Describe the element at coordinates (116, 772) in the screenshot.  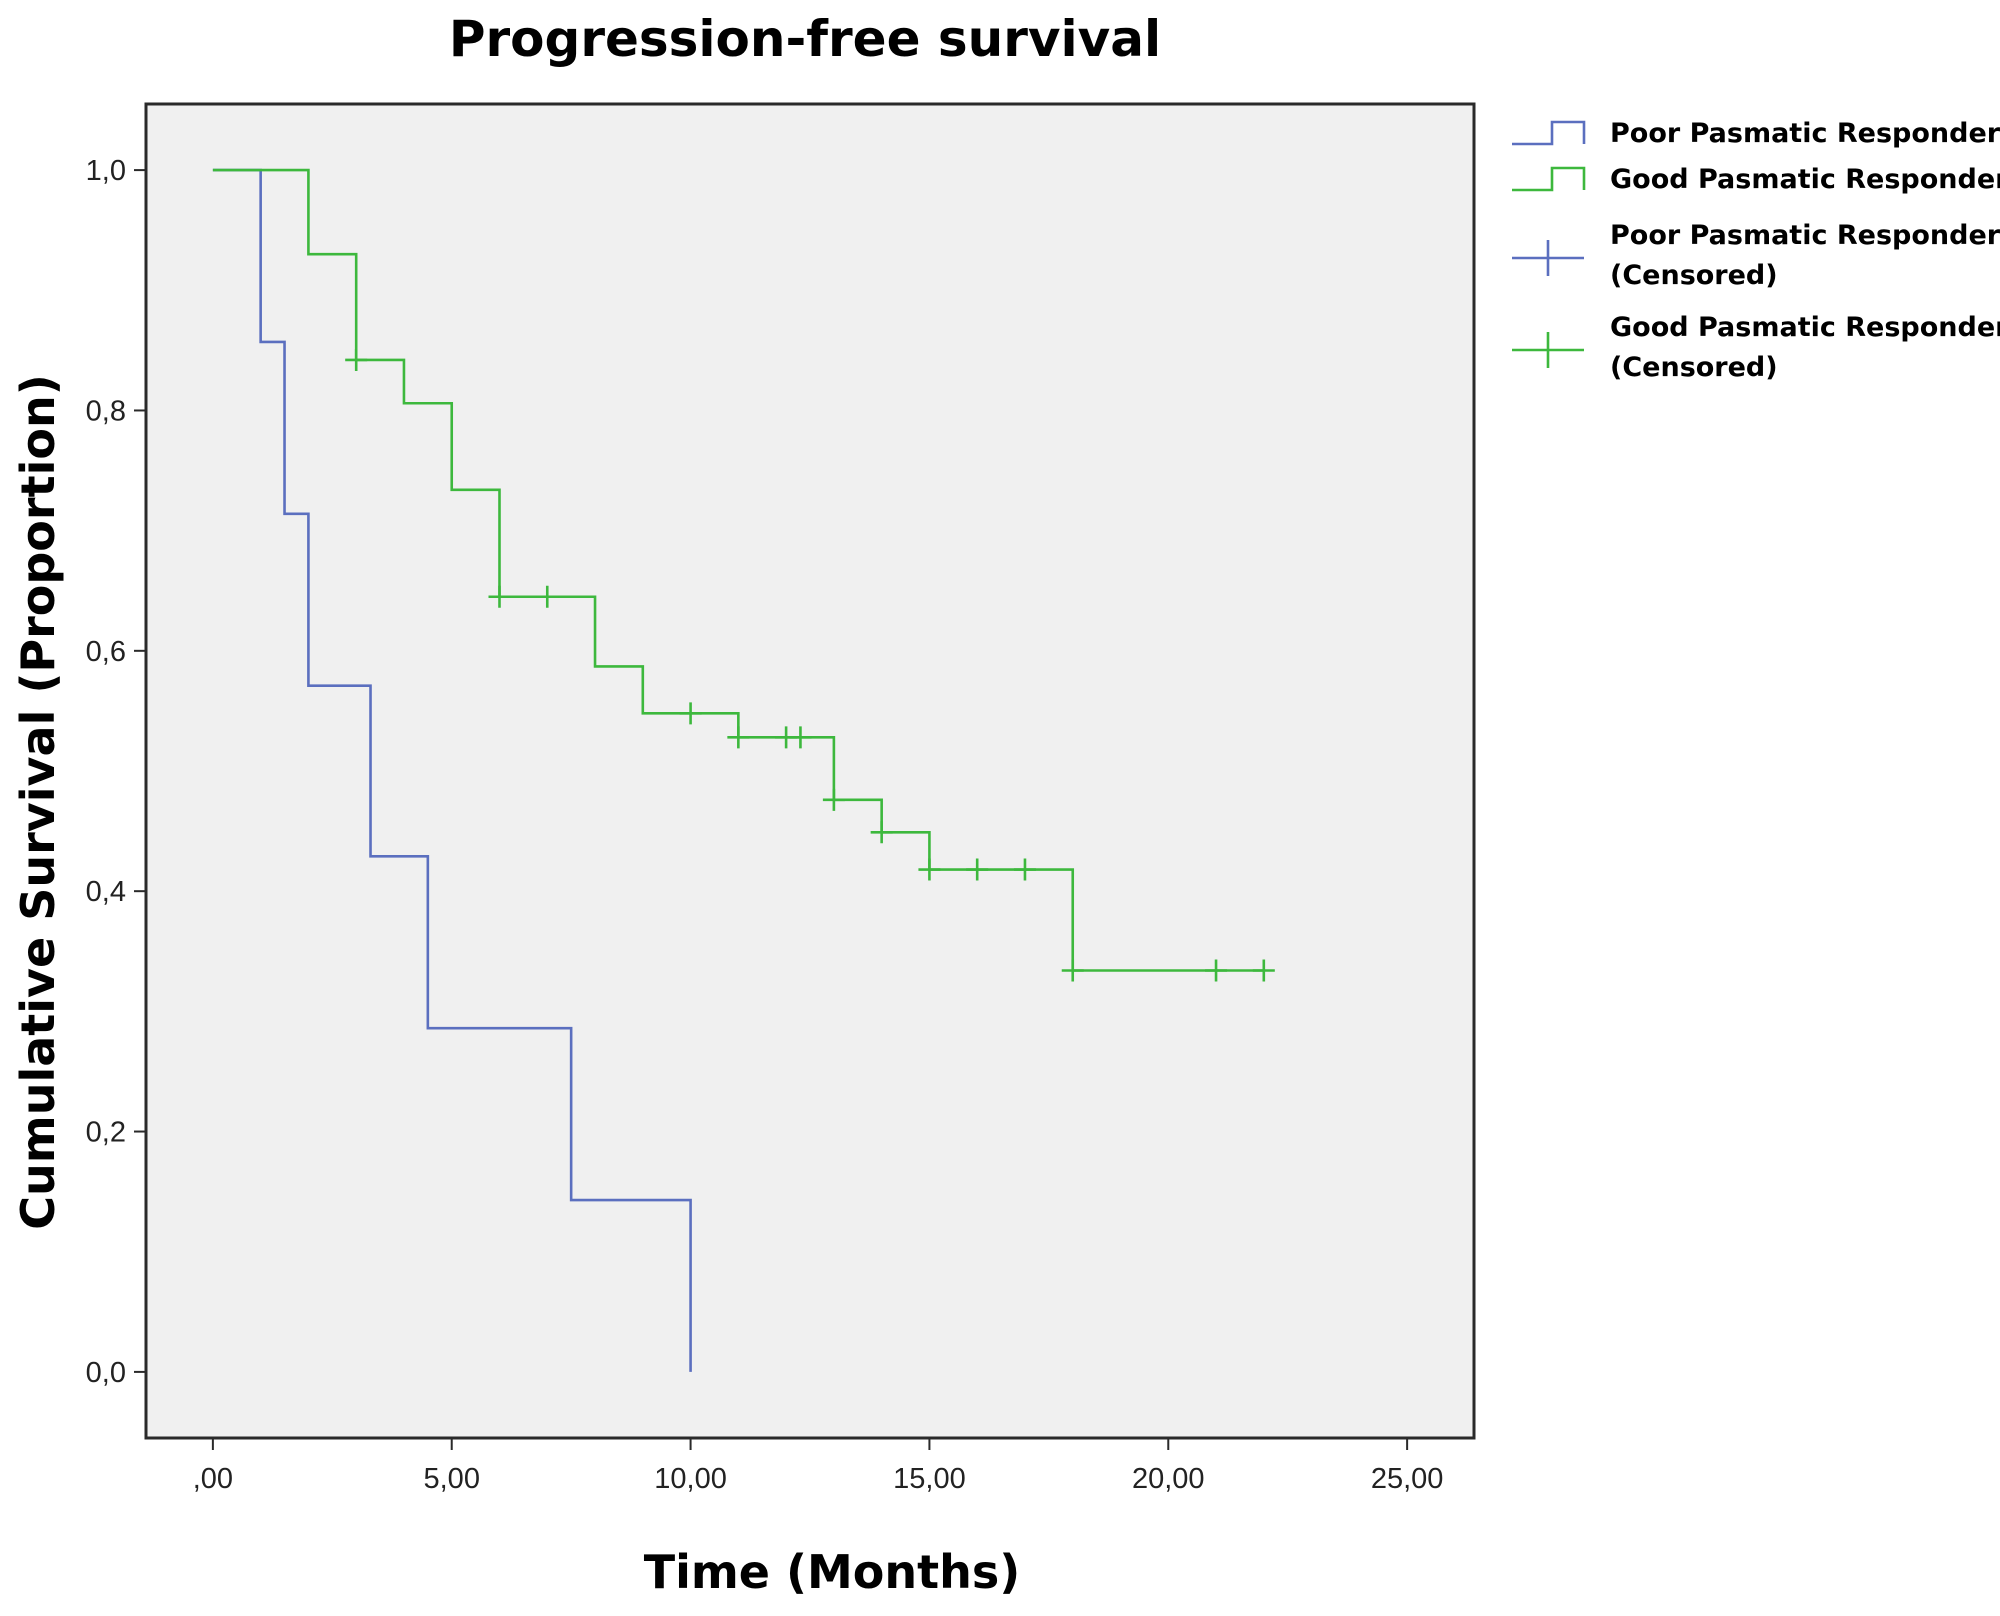
I see `y-axis: 0,0 0,2 0,4 0,6 0,8 1,0` at that location.